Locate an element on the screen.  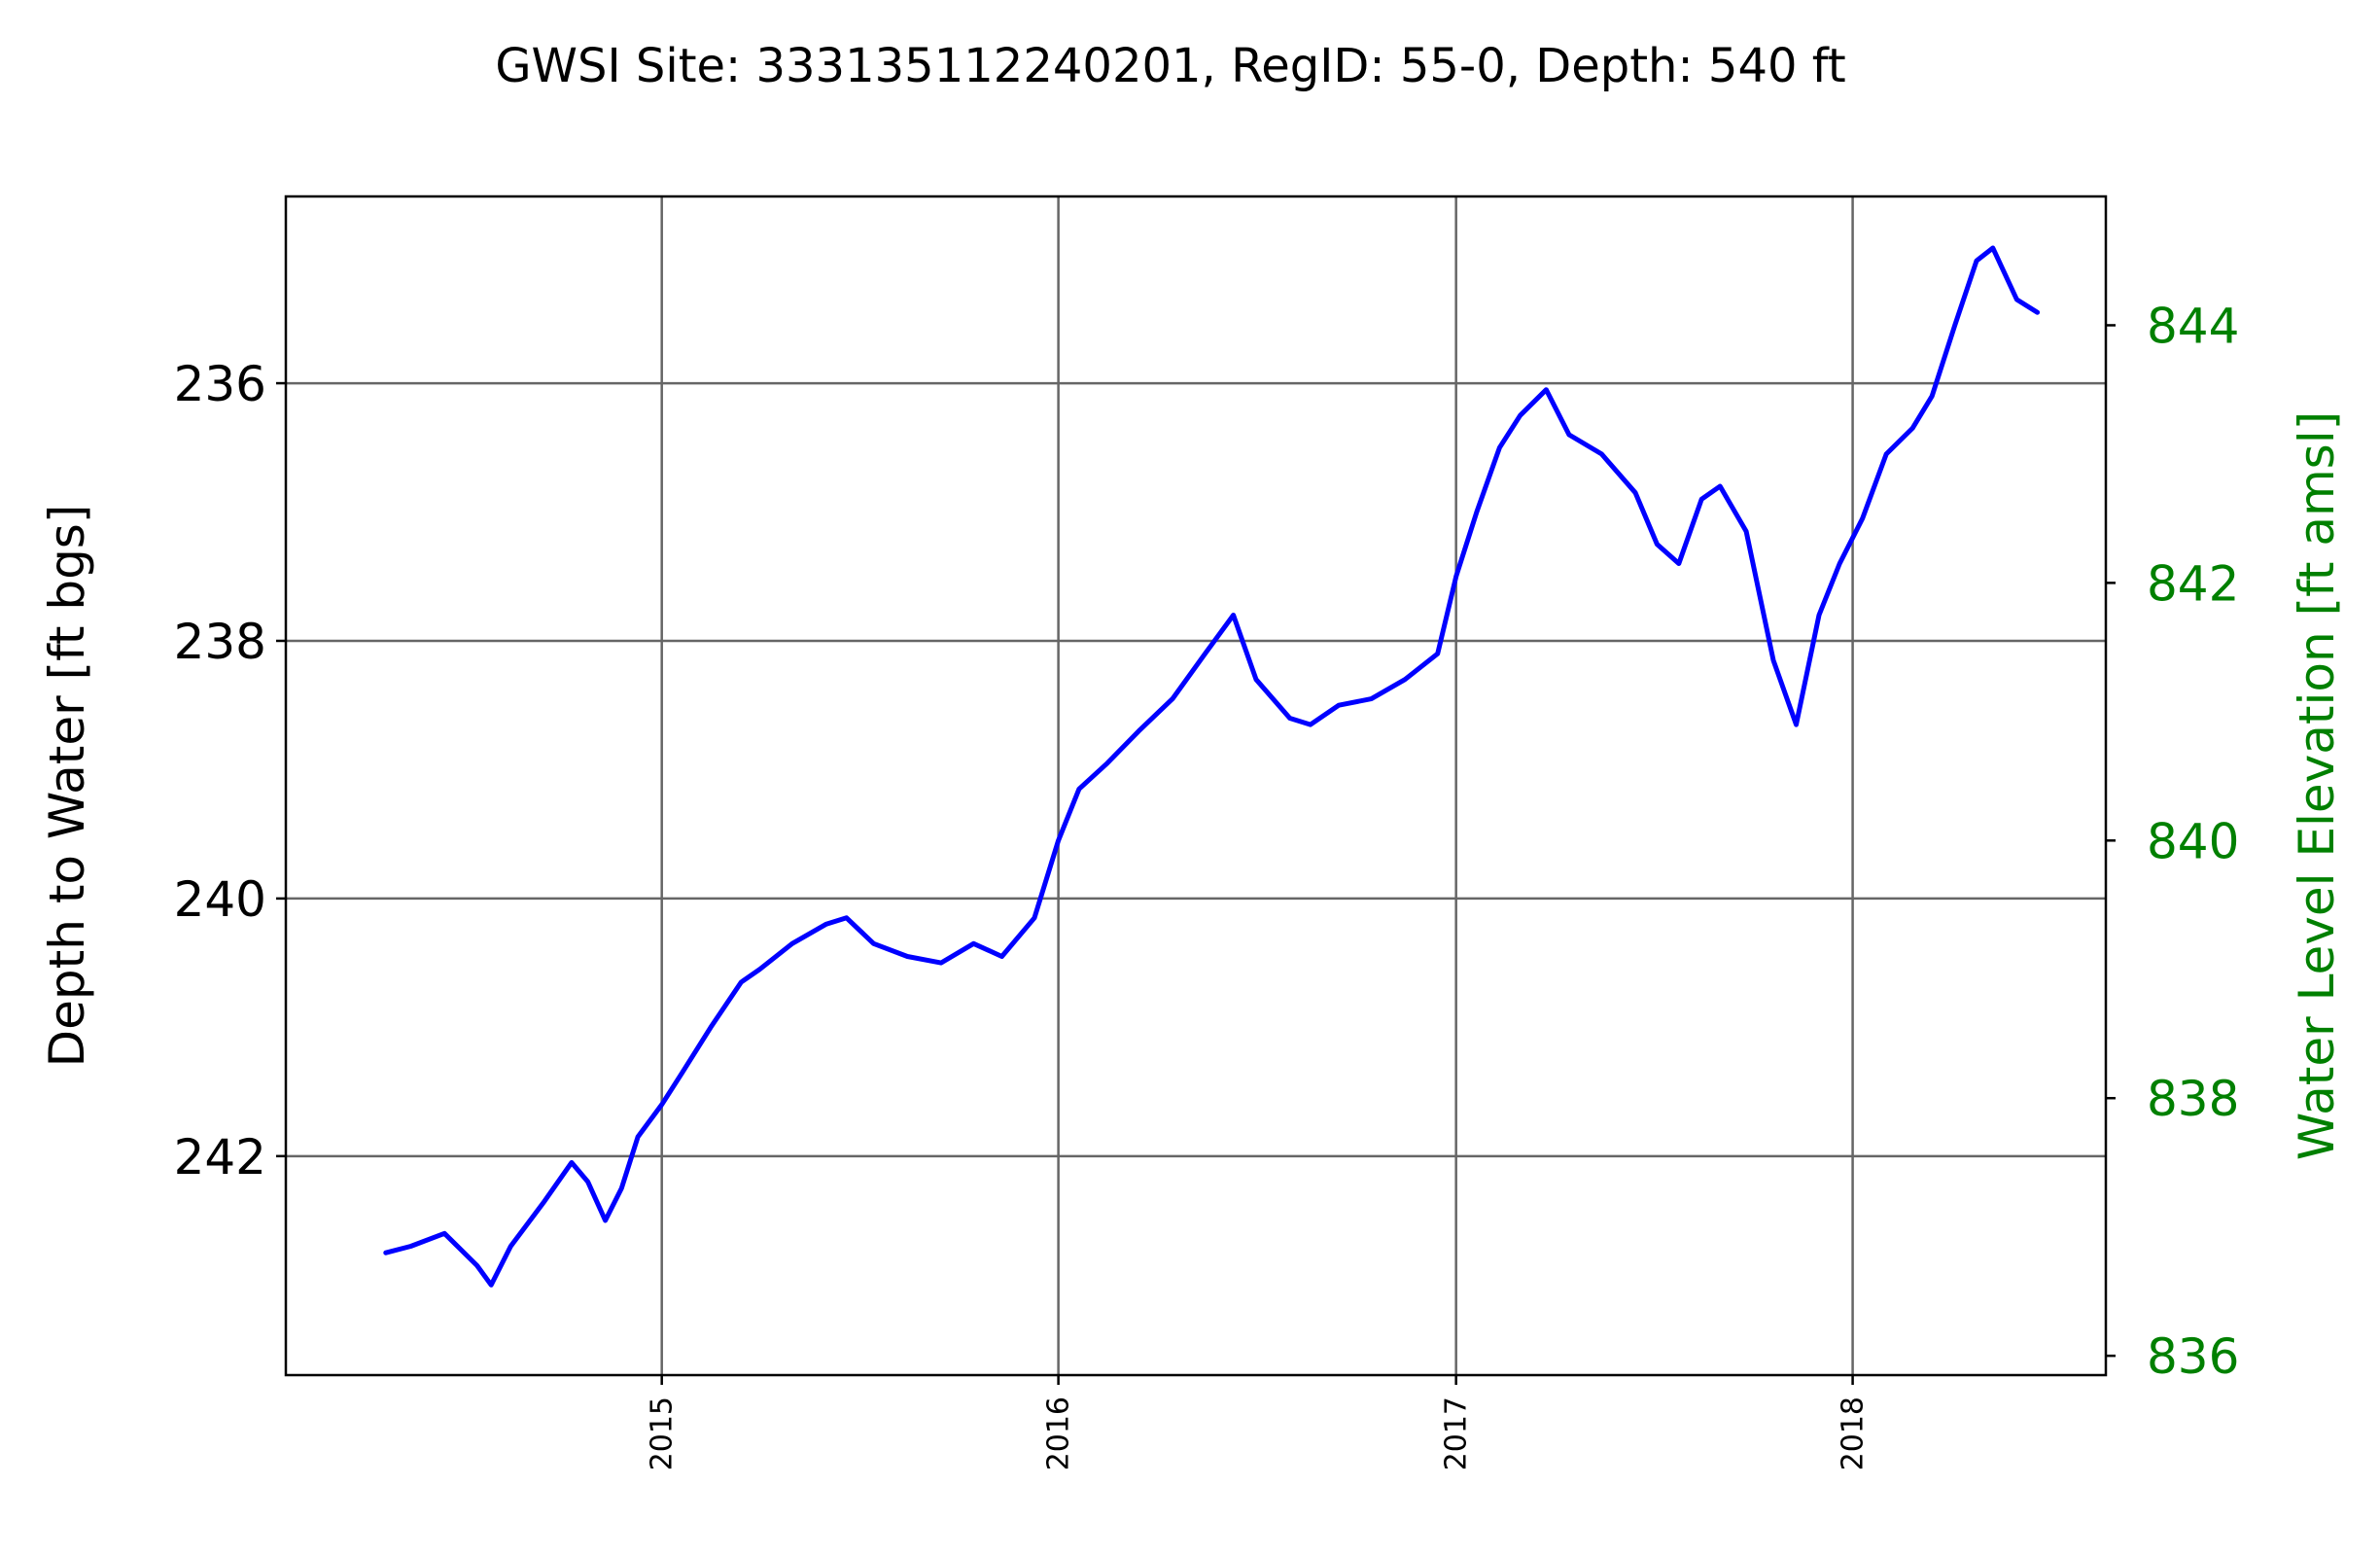
y2-tick-label: 842 is located at coordinates (2193, 583).